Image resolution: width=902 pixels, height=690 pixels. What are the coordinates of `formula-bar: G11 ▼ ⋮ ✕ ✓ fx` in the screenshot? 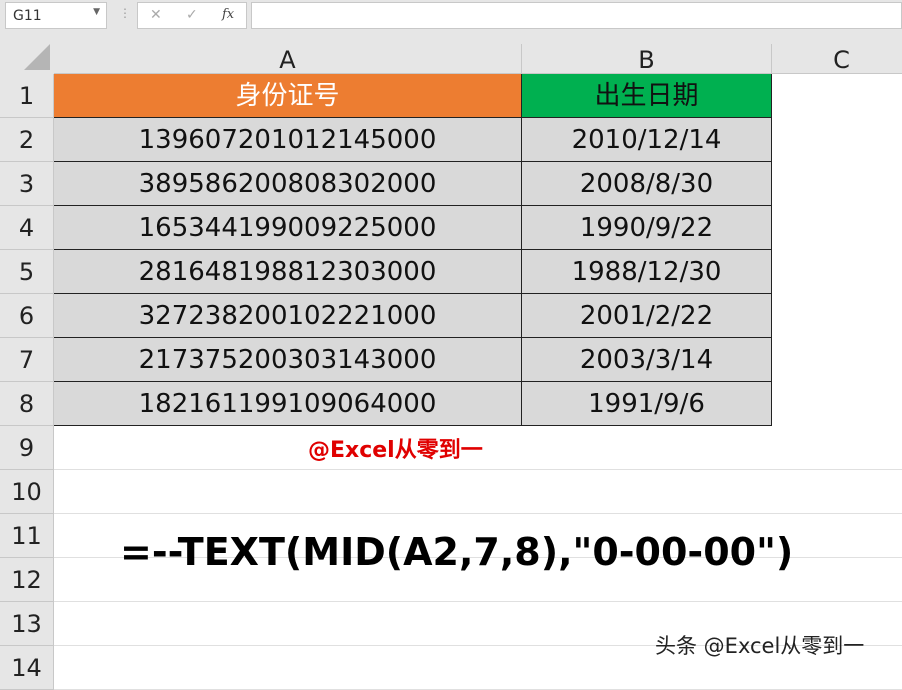 It's located at (451, 22).